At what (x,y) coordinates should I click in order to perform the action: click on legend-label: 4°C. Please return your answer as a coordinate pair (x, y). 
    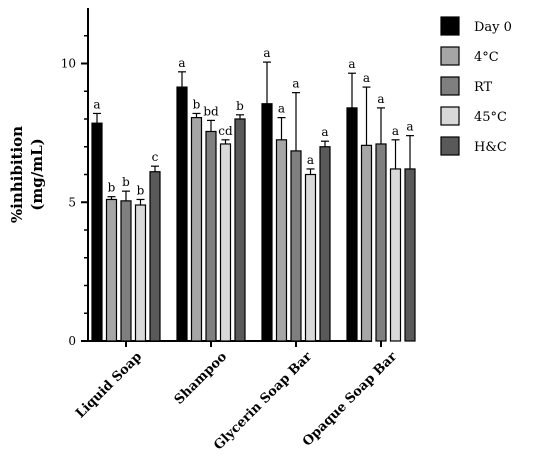
    Looking at the image, I should click on (486, 57).